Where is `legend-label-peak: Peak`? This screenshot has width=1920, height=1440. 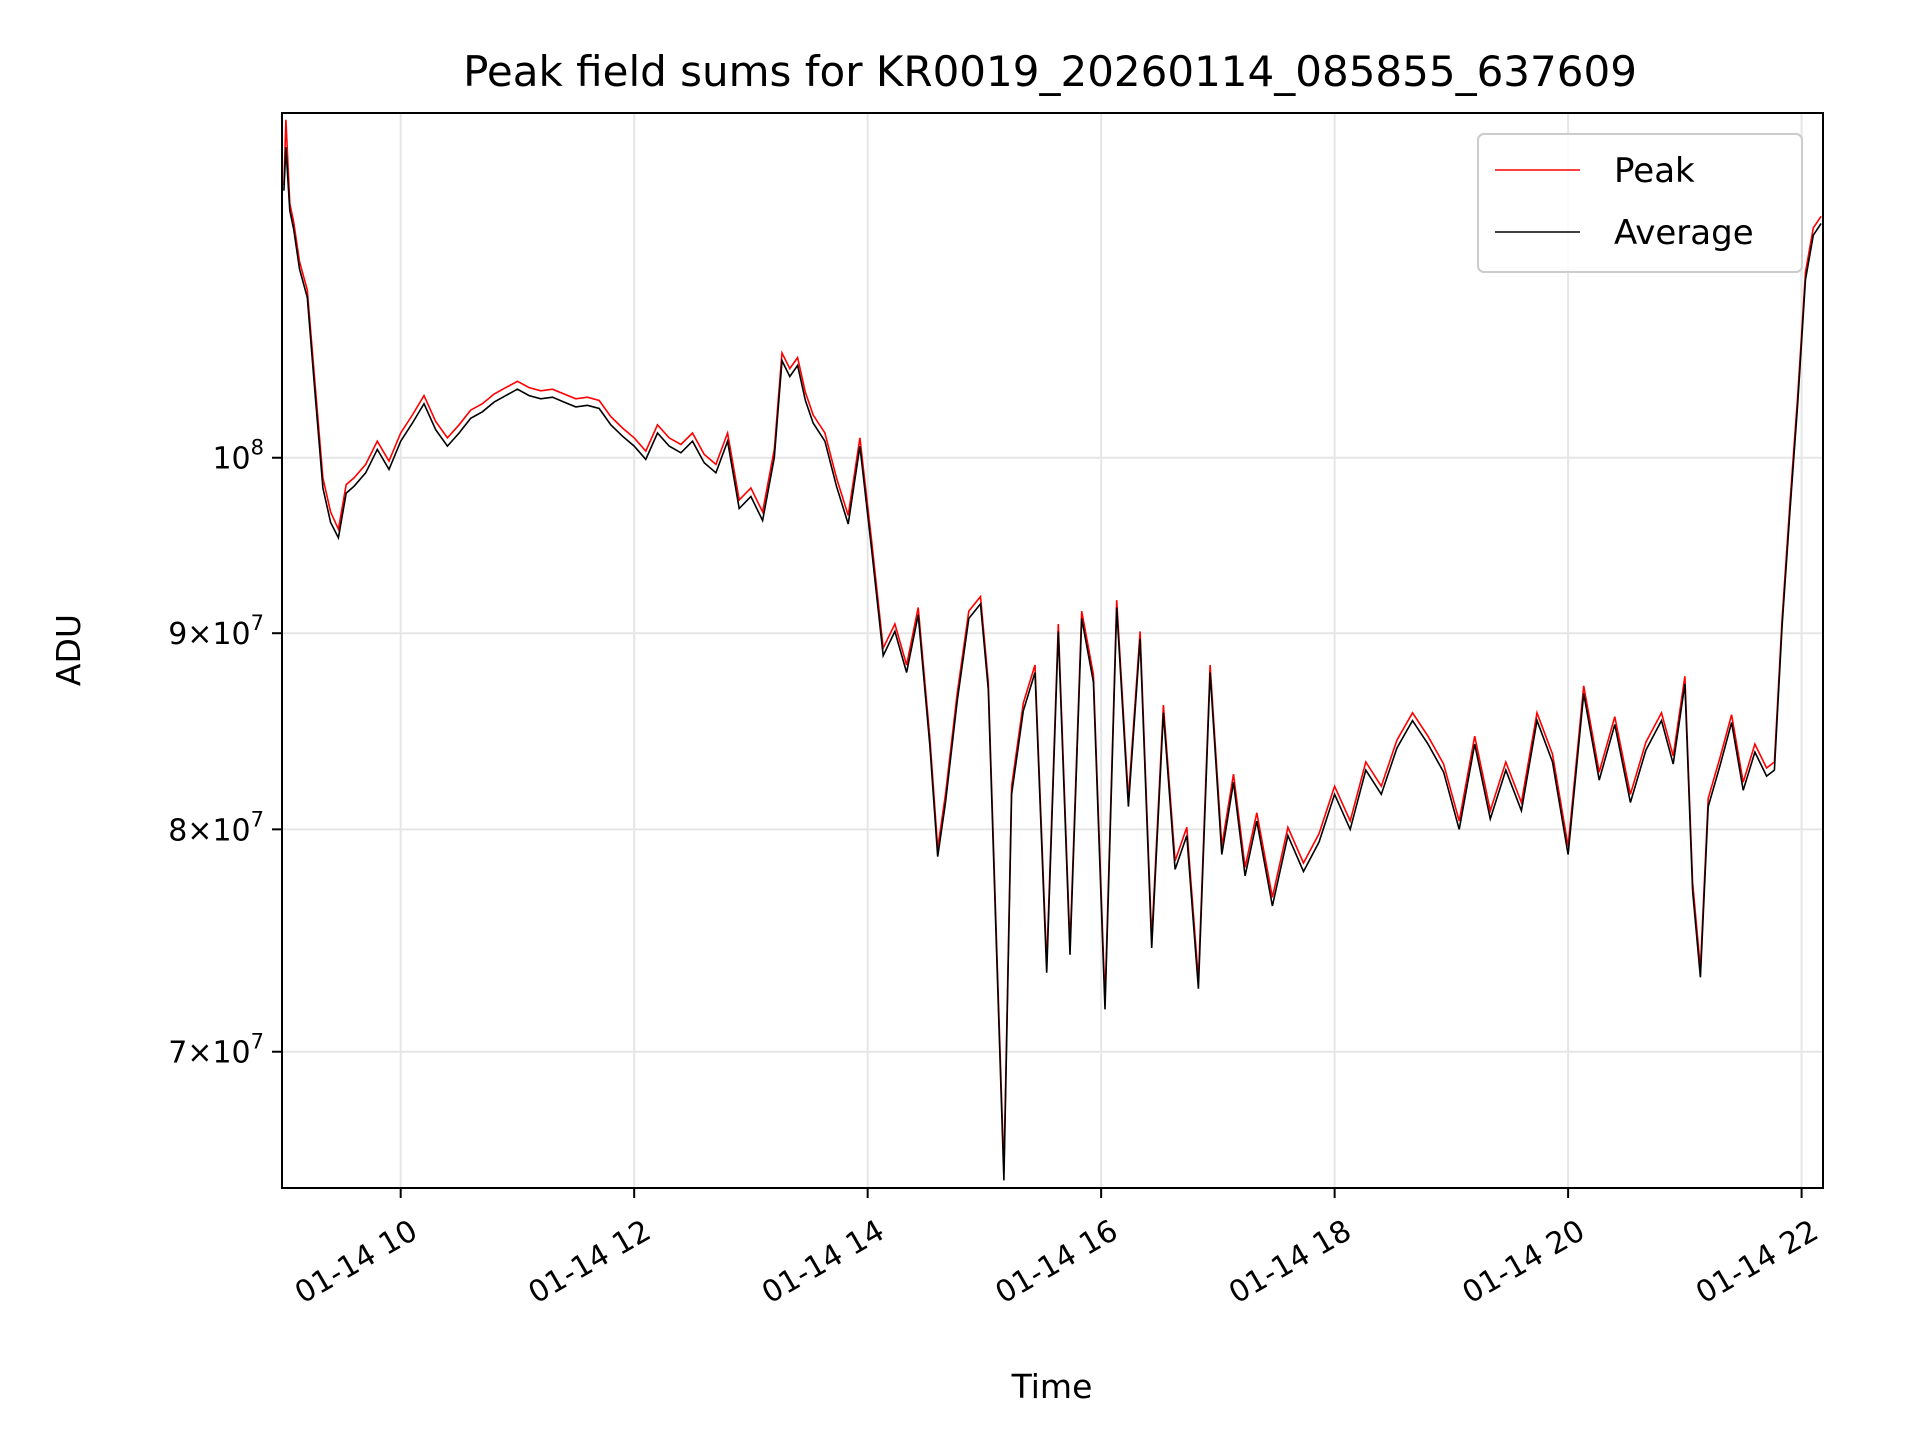 legend-label-peak: Peak is located at coordinates (1654, 171).